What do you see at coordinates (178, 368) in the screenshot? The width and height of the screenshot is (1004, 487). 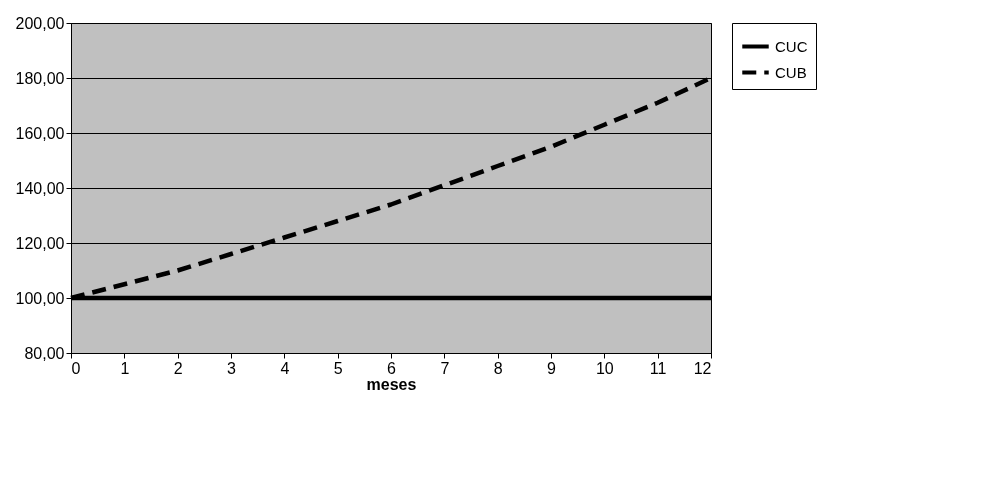 I see `x-tick-label: 2` at bounding box center [178, 368].